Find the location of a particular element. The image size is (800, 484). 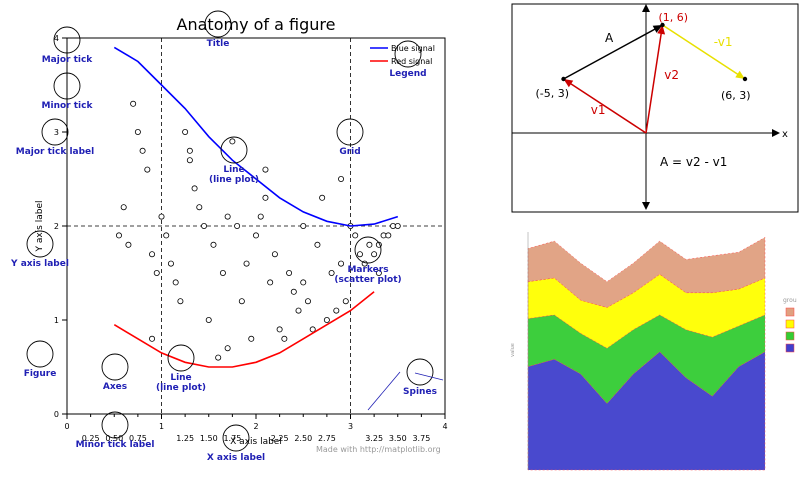

annotation-label-sub: (scatter plot) is located at coordinates (367, 280).